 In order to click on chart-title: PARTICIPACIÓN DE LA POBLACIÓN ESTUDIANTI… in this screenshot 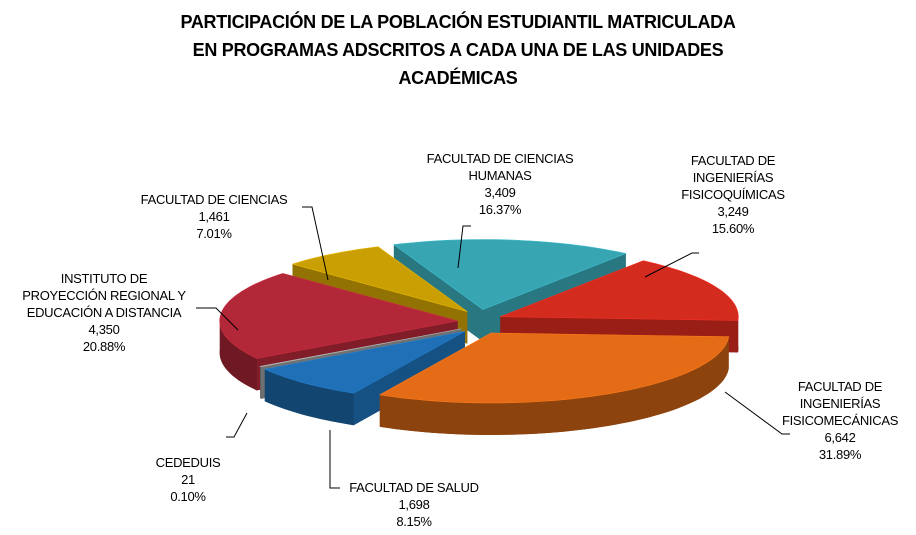, I will do `click(458, 50)`.